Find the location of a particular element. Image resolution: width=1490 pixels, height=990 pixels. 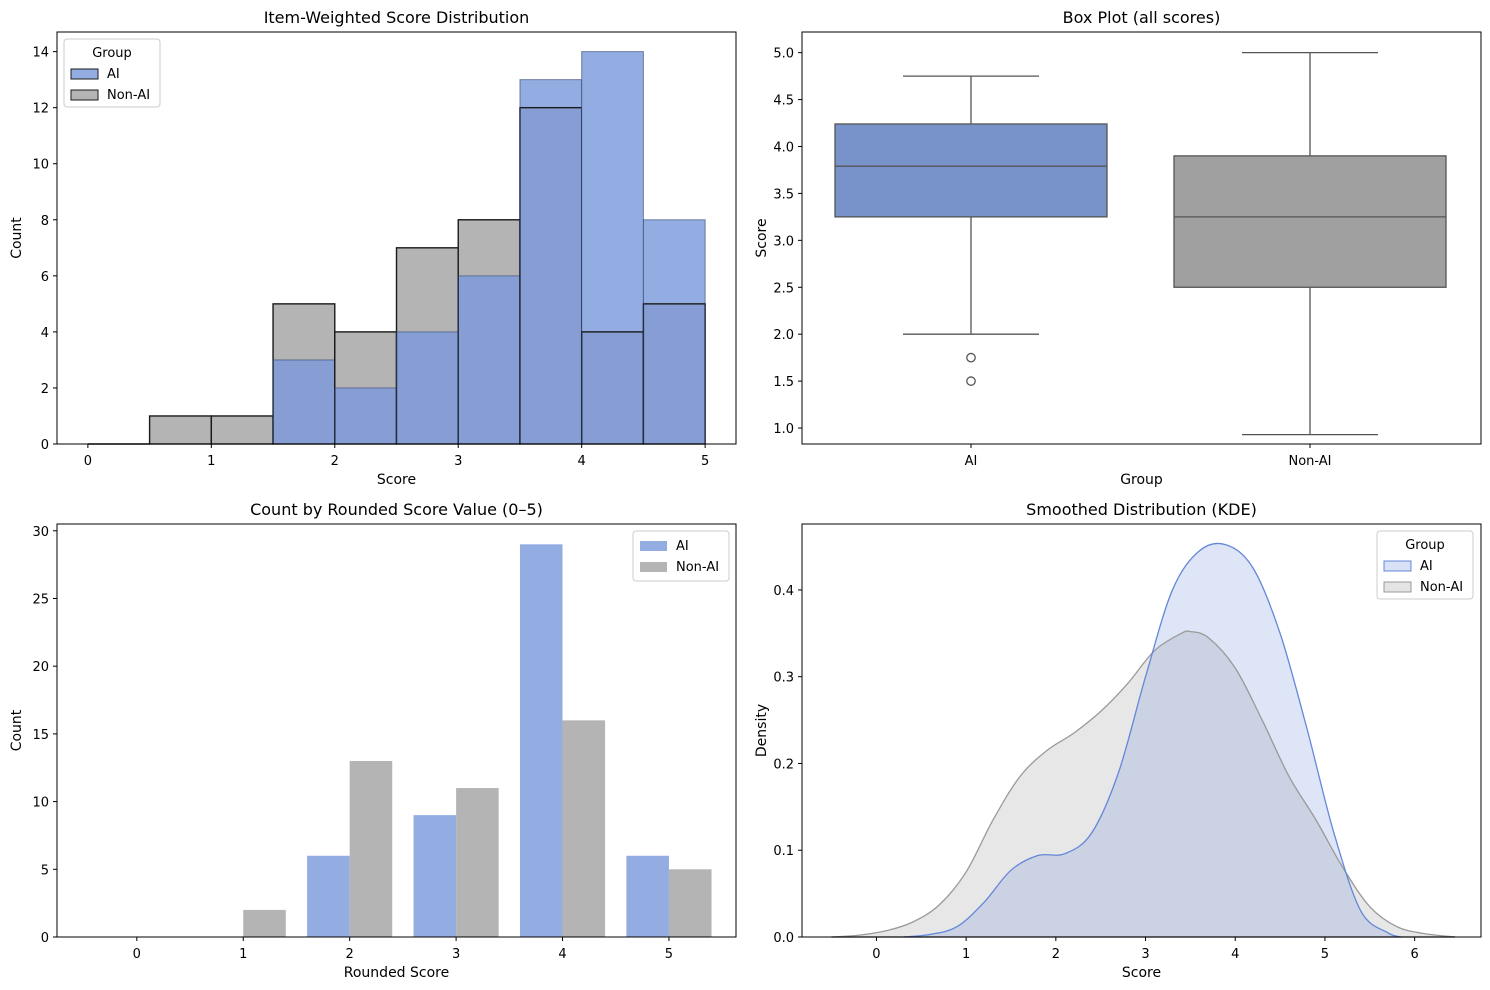

x-axis-label-4: Score is located at coordinates (1141, 973).